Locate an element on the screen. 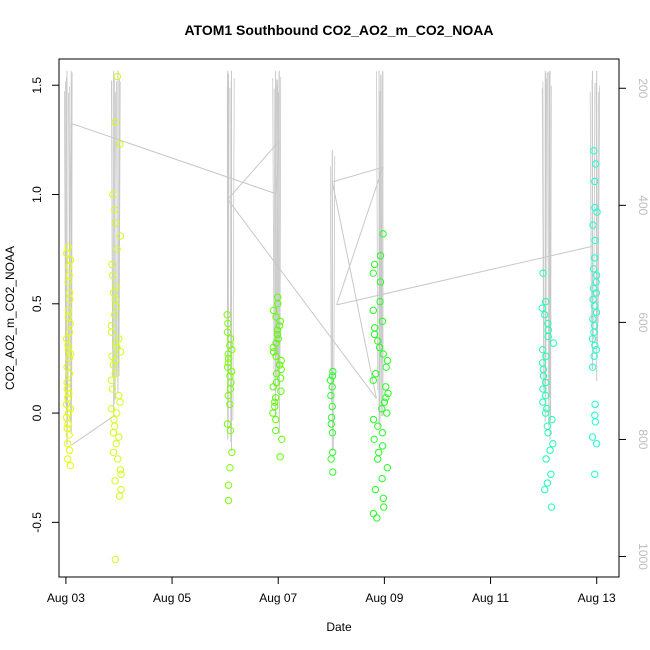 The image size is (650, 650). y-axis-title: CO2_AO2_m_CO2_NOAA is located at coordinates (10, 318).